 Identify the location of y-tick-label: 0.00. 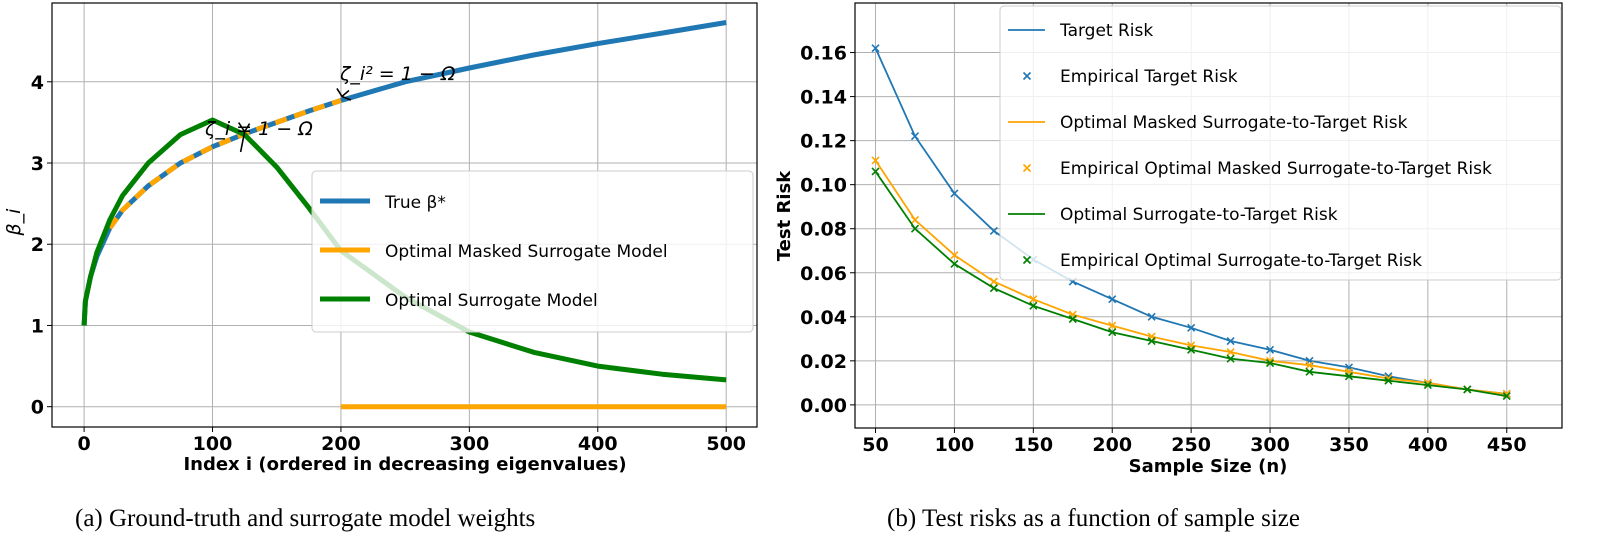
(823, 406).